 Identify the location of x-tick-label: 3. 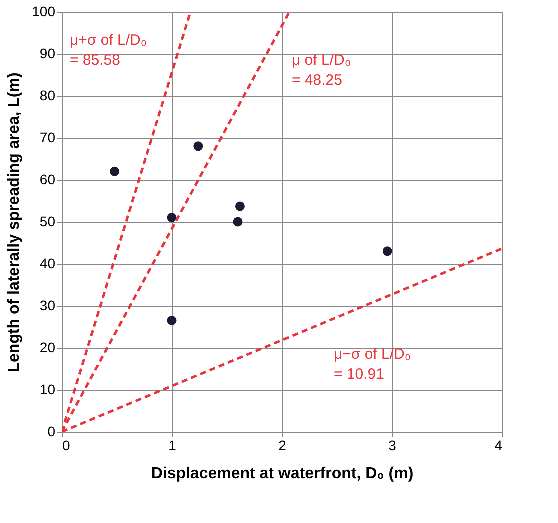
(392, 446).